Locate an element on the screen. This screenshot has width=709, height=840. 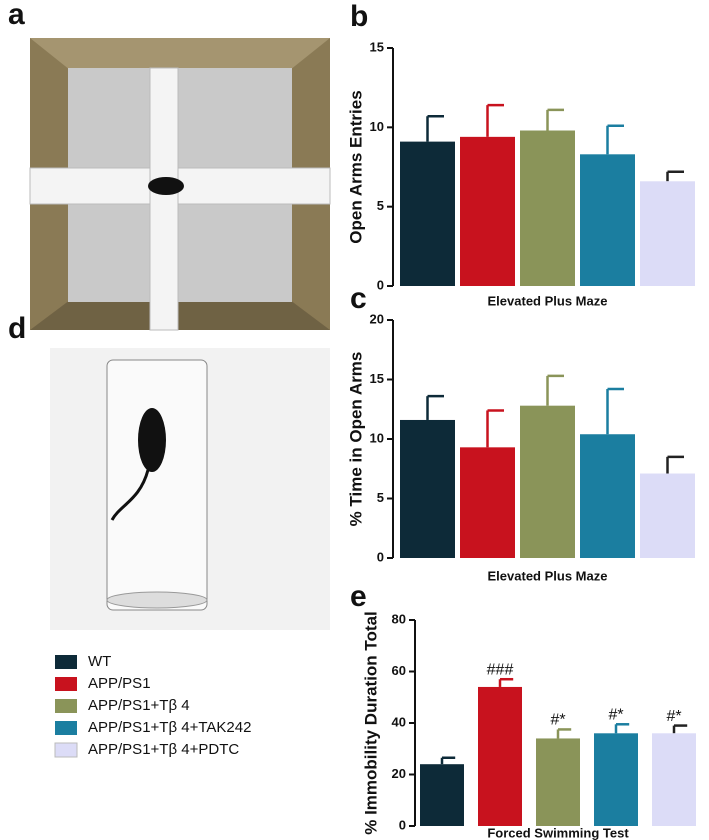
y-tick-label: 60 is located at coordinates (399, 670).